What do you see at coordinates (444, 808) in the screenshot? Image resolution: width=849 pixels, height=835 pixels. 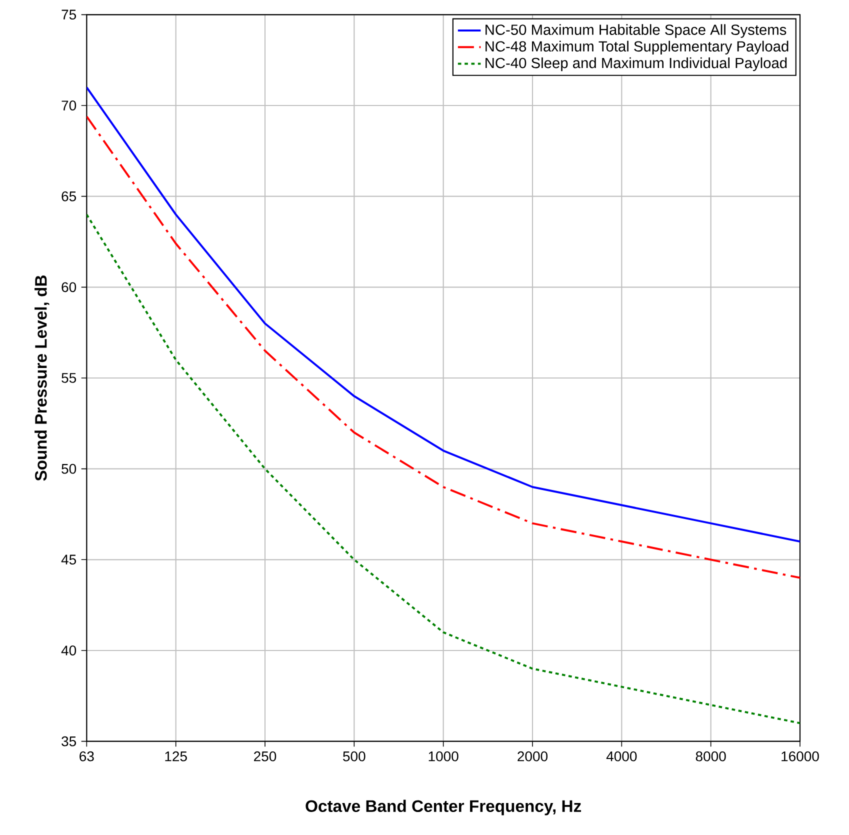 I see `x-axis-title: Octave Band Center Frequency, Hz` at bounding box center [444, 808].